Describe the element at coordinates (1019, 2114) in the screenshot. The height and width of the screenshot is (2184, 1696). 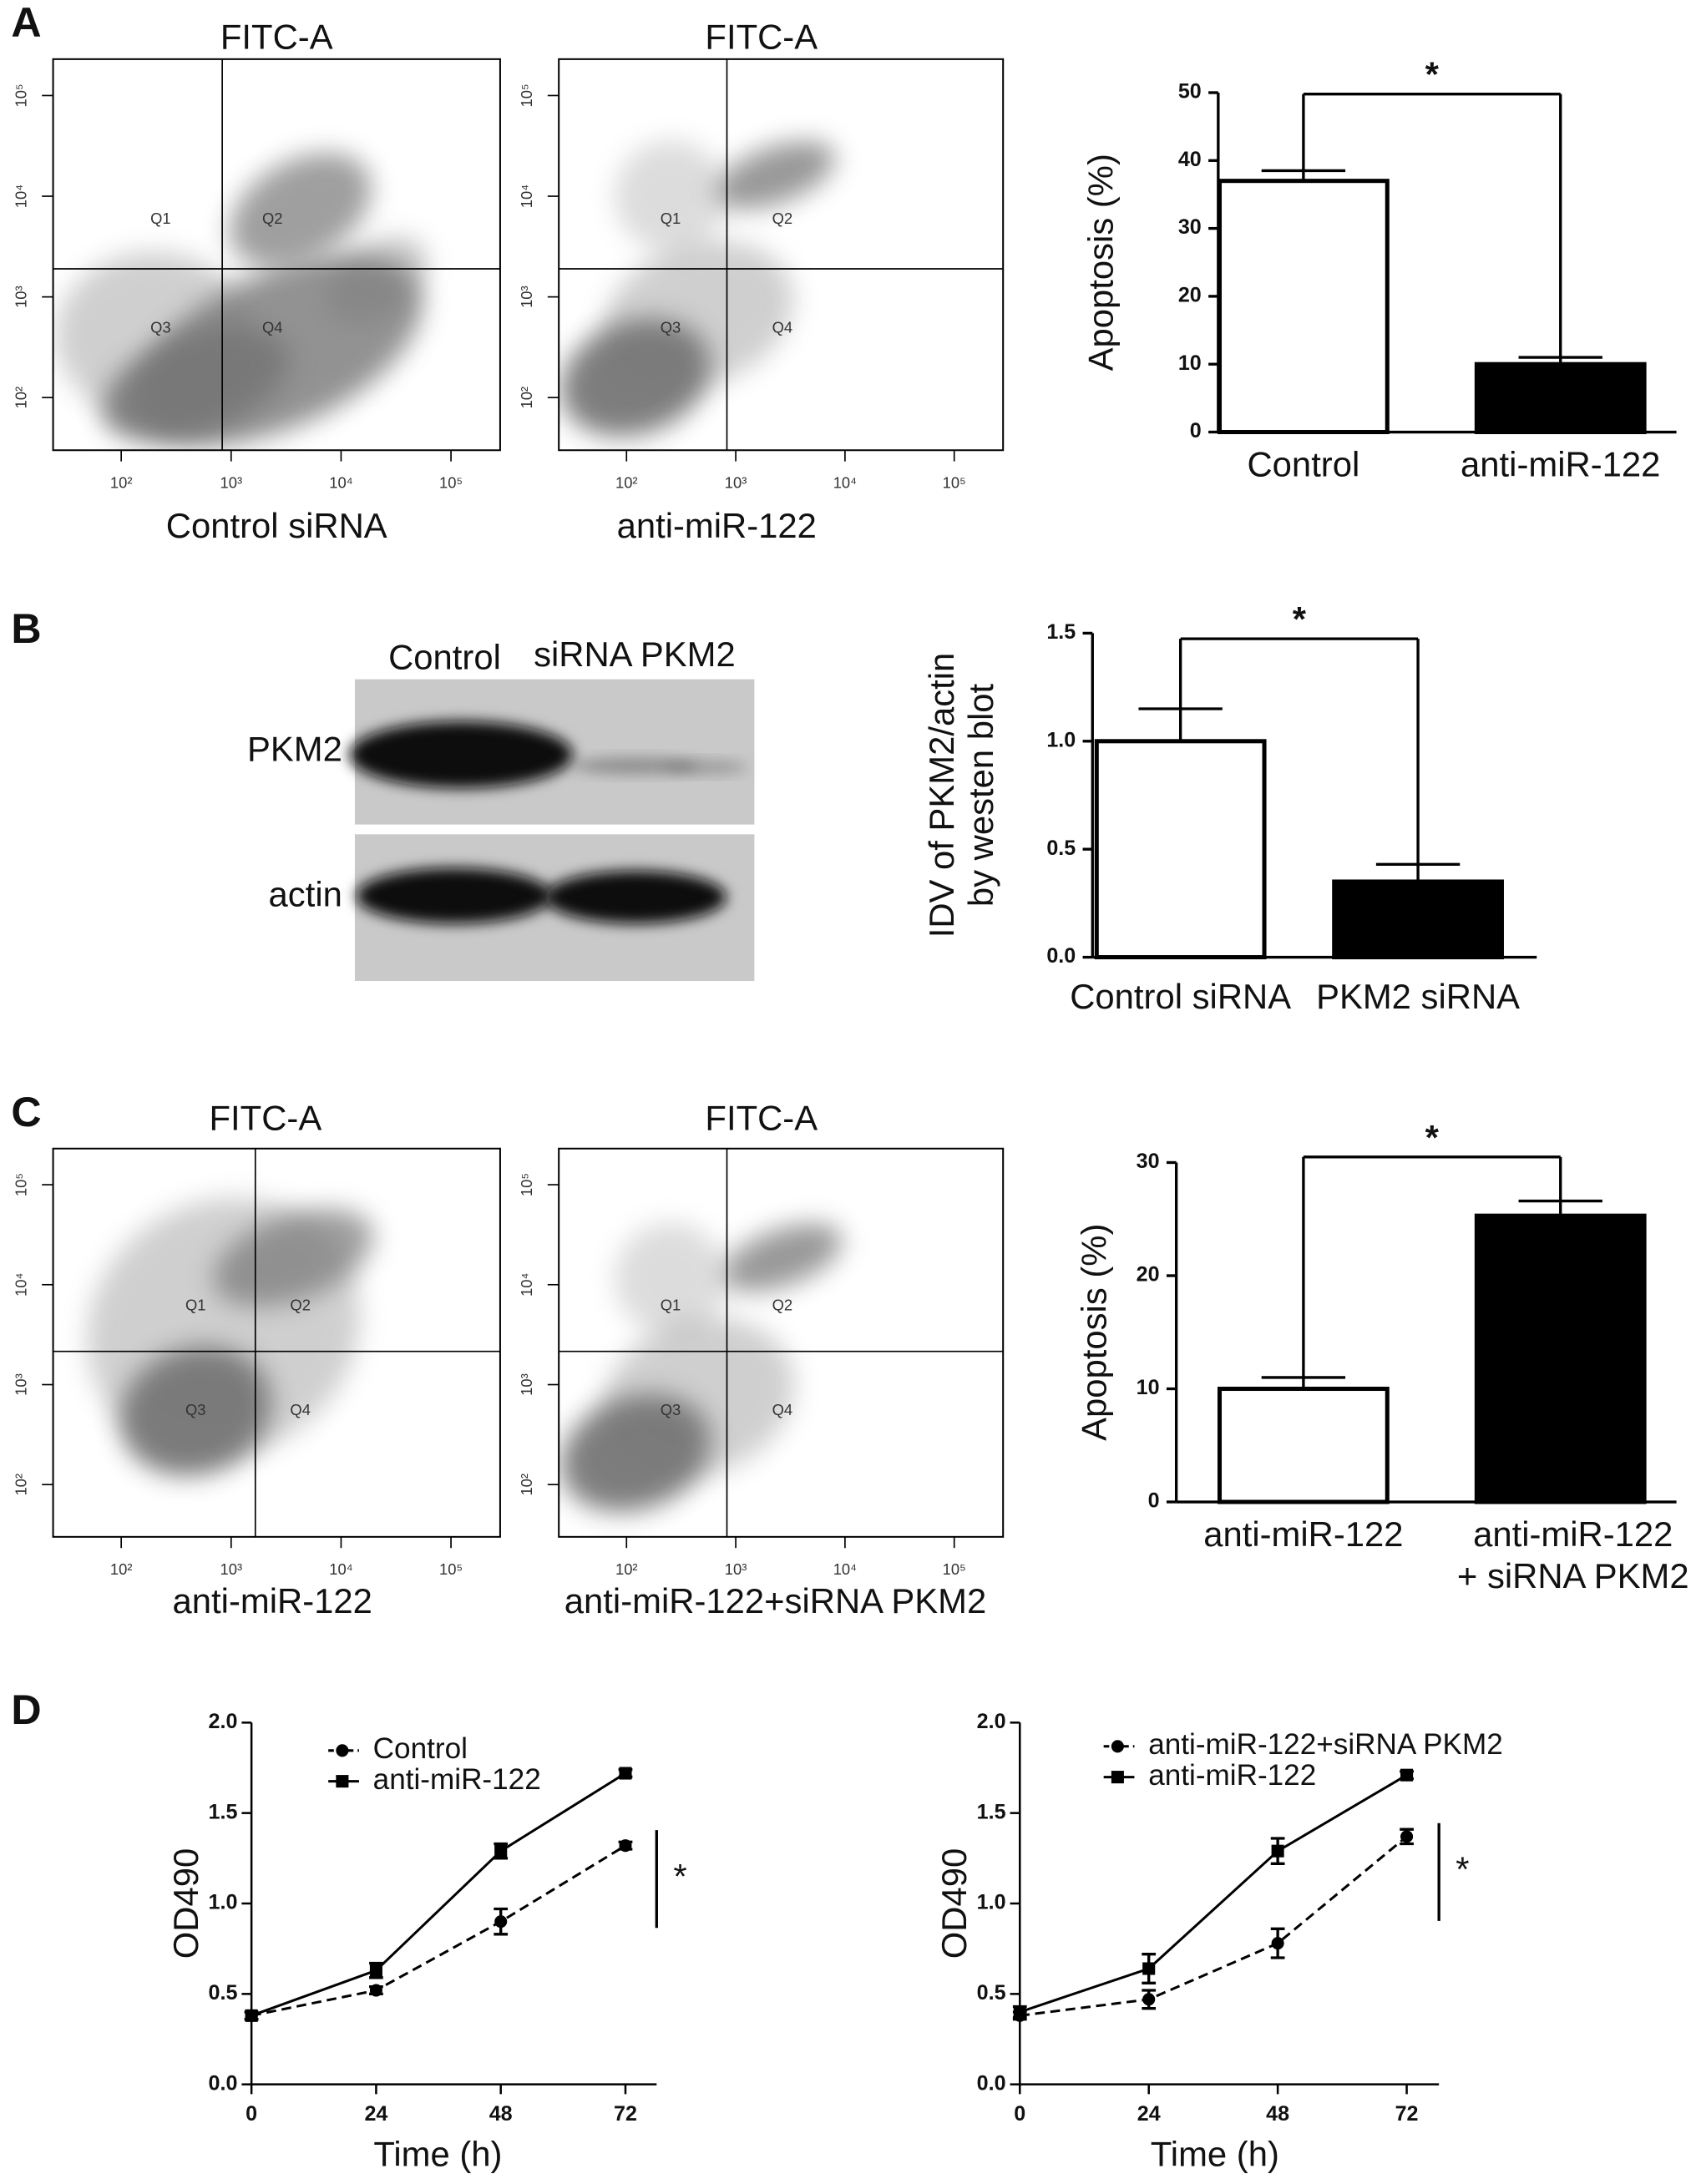
I see `x-tick-label: 0` at that location.